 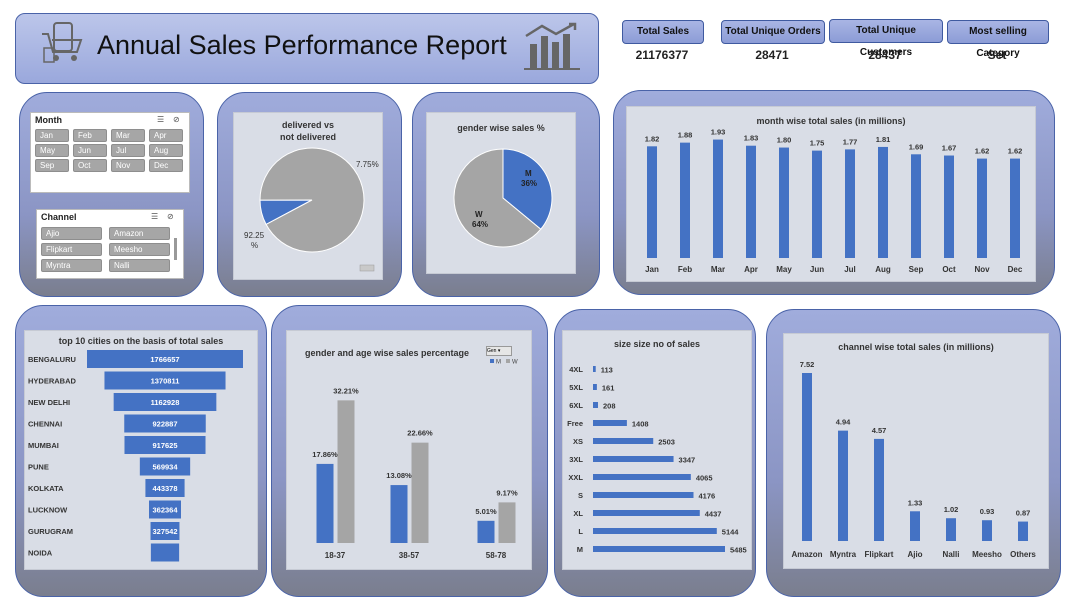 What do you see at coordinates (713, 514) in the screenshot?
I see `size-value: 4437` at bounding box center [713, 514].